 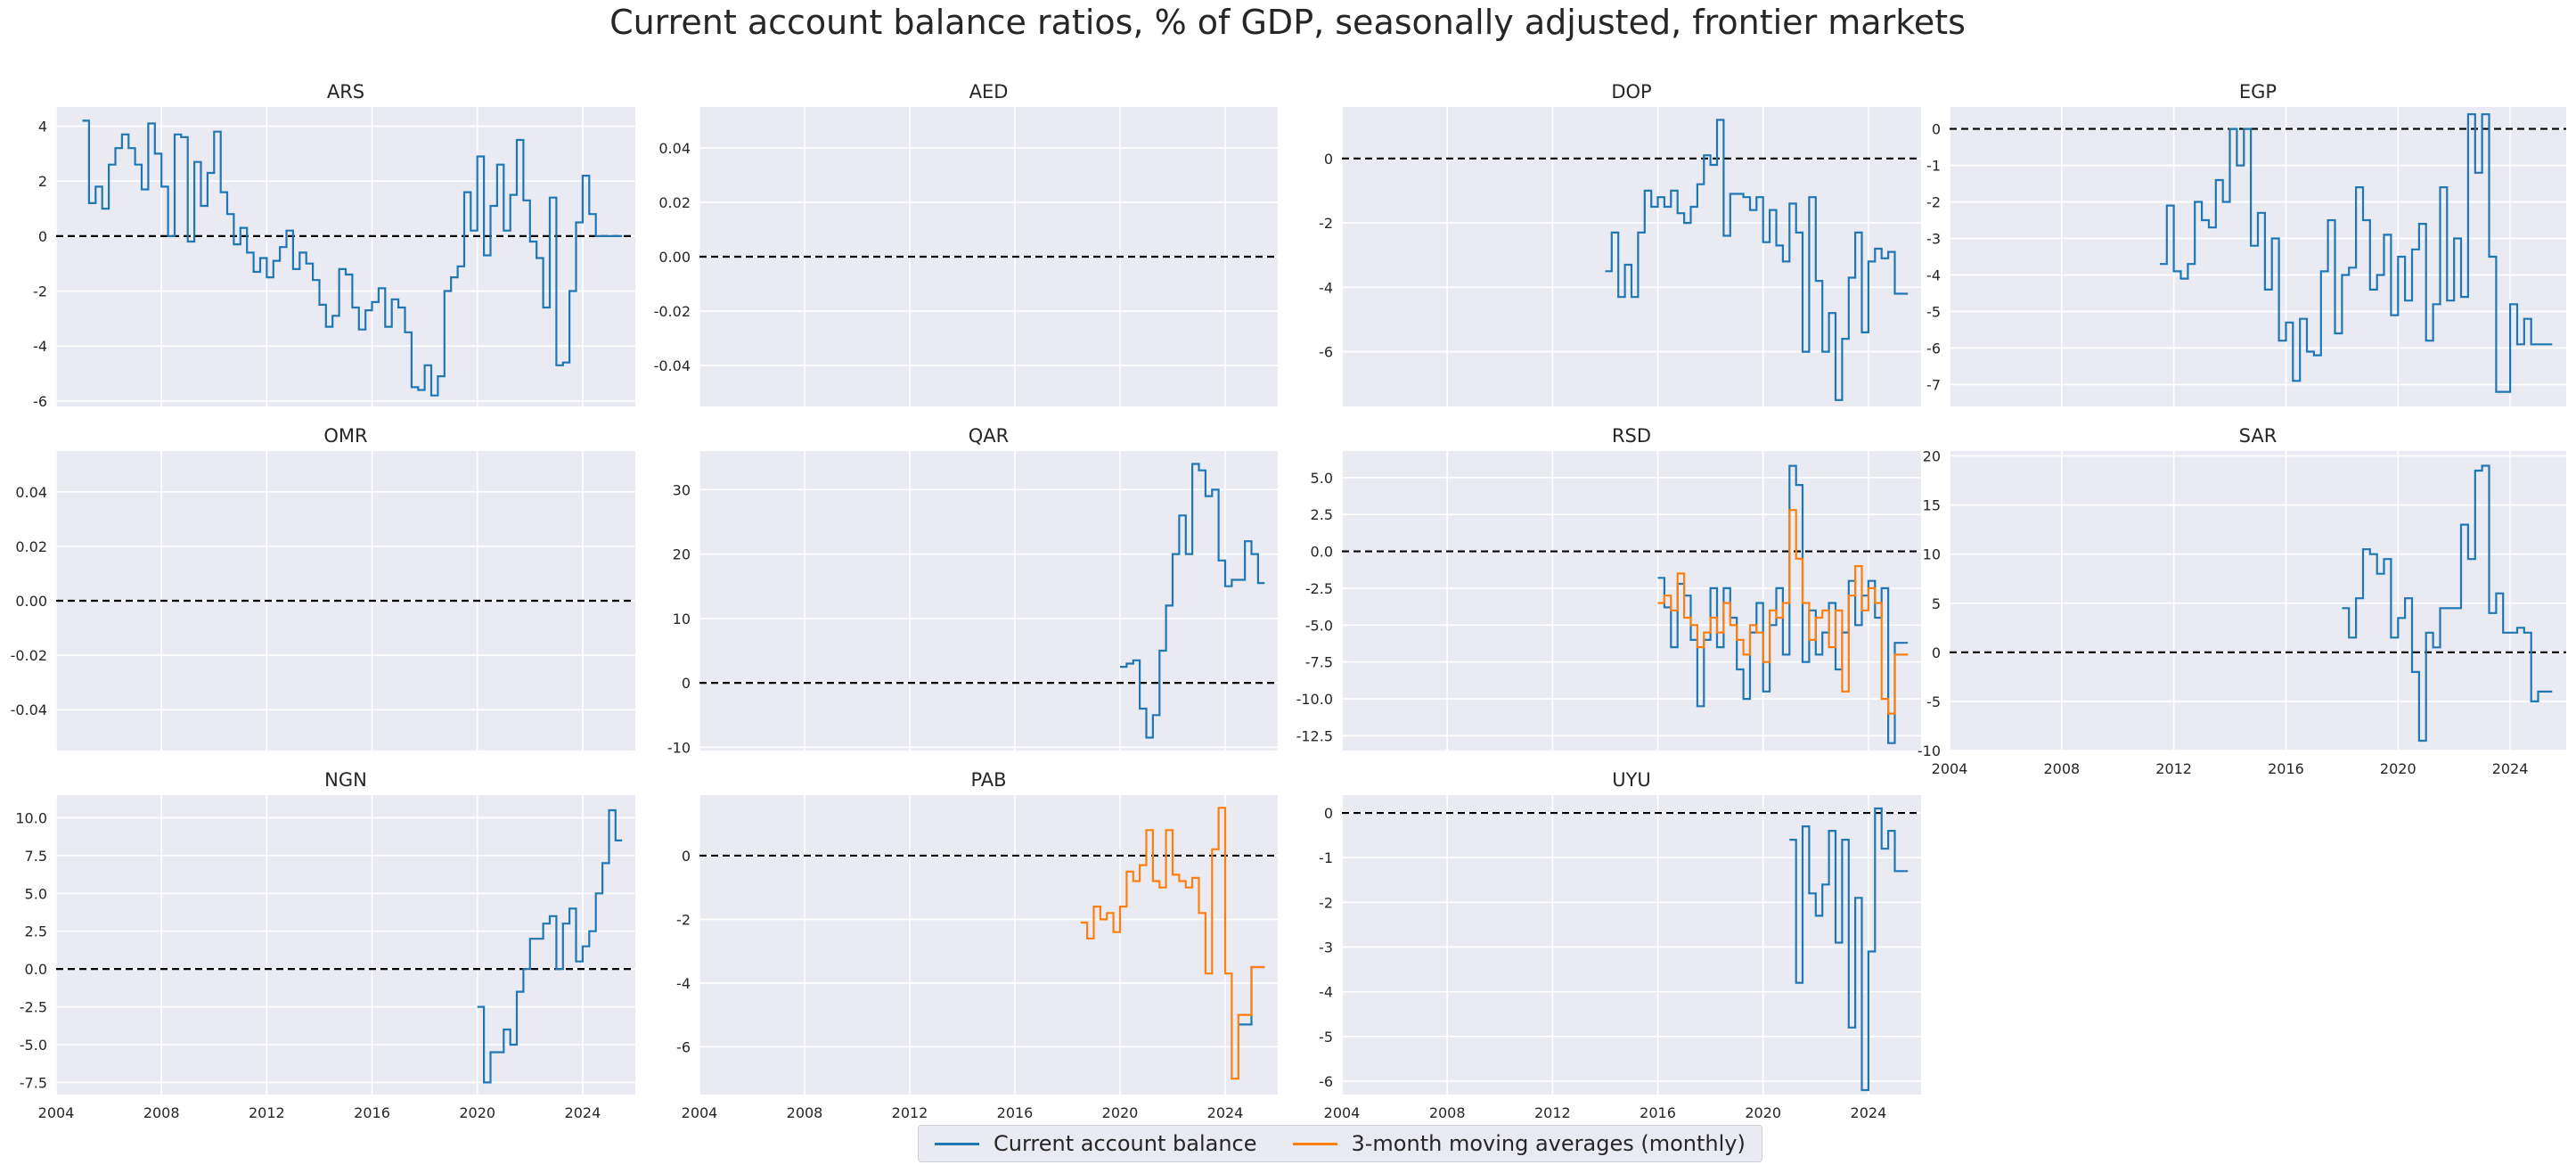 I want to click on y-tick-label: 10.0, so click(x=31, y=817).